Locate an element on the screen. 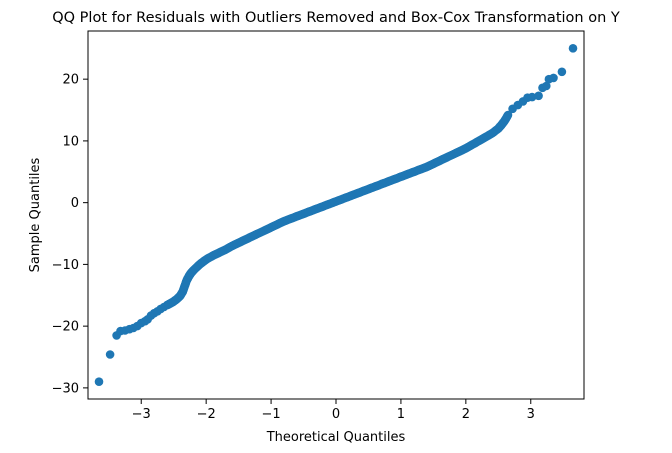 The image size is (672, 453). x-axis-label: Theoretical Quantiles is located at coordinates (336, 437).